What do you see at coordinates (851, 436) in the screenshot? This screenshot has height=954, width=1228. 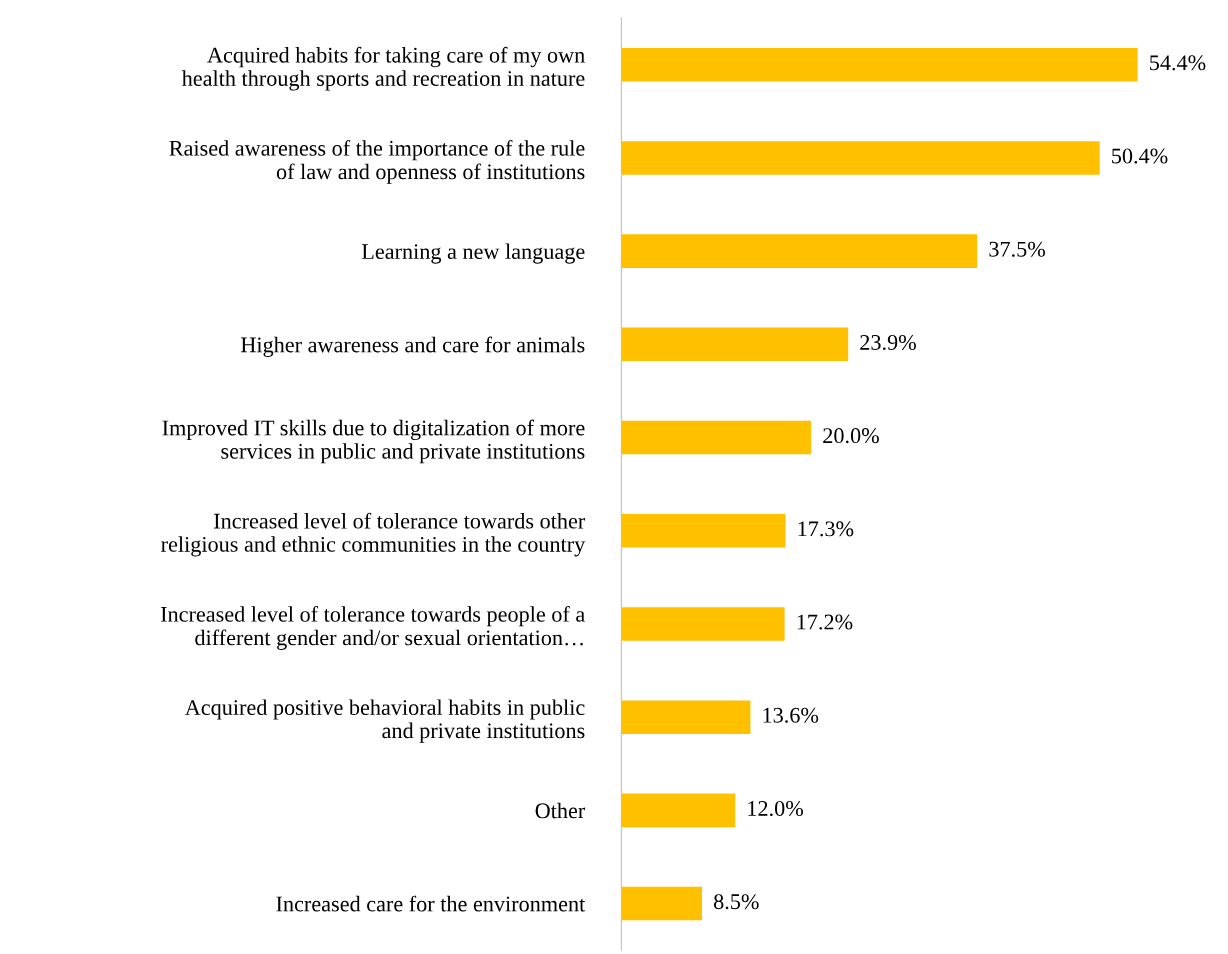 I see `data-label: 20.0%` at bounding box center [851, 436].